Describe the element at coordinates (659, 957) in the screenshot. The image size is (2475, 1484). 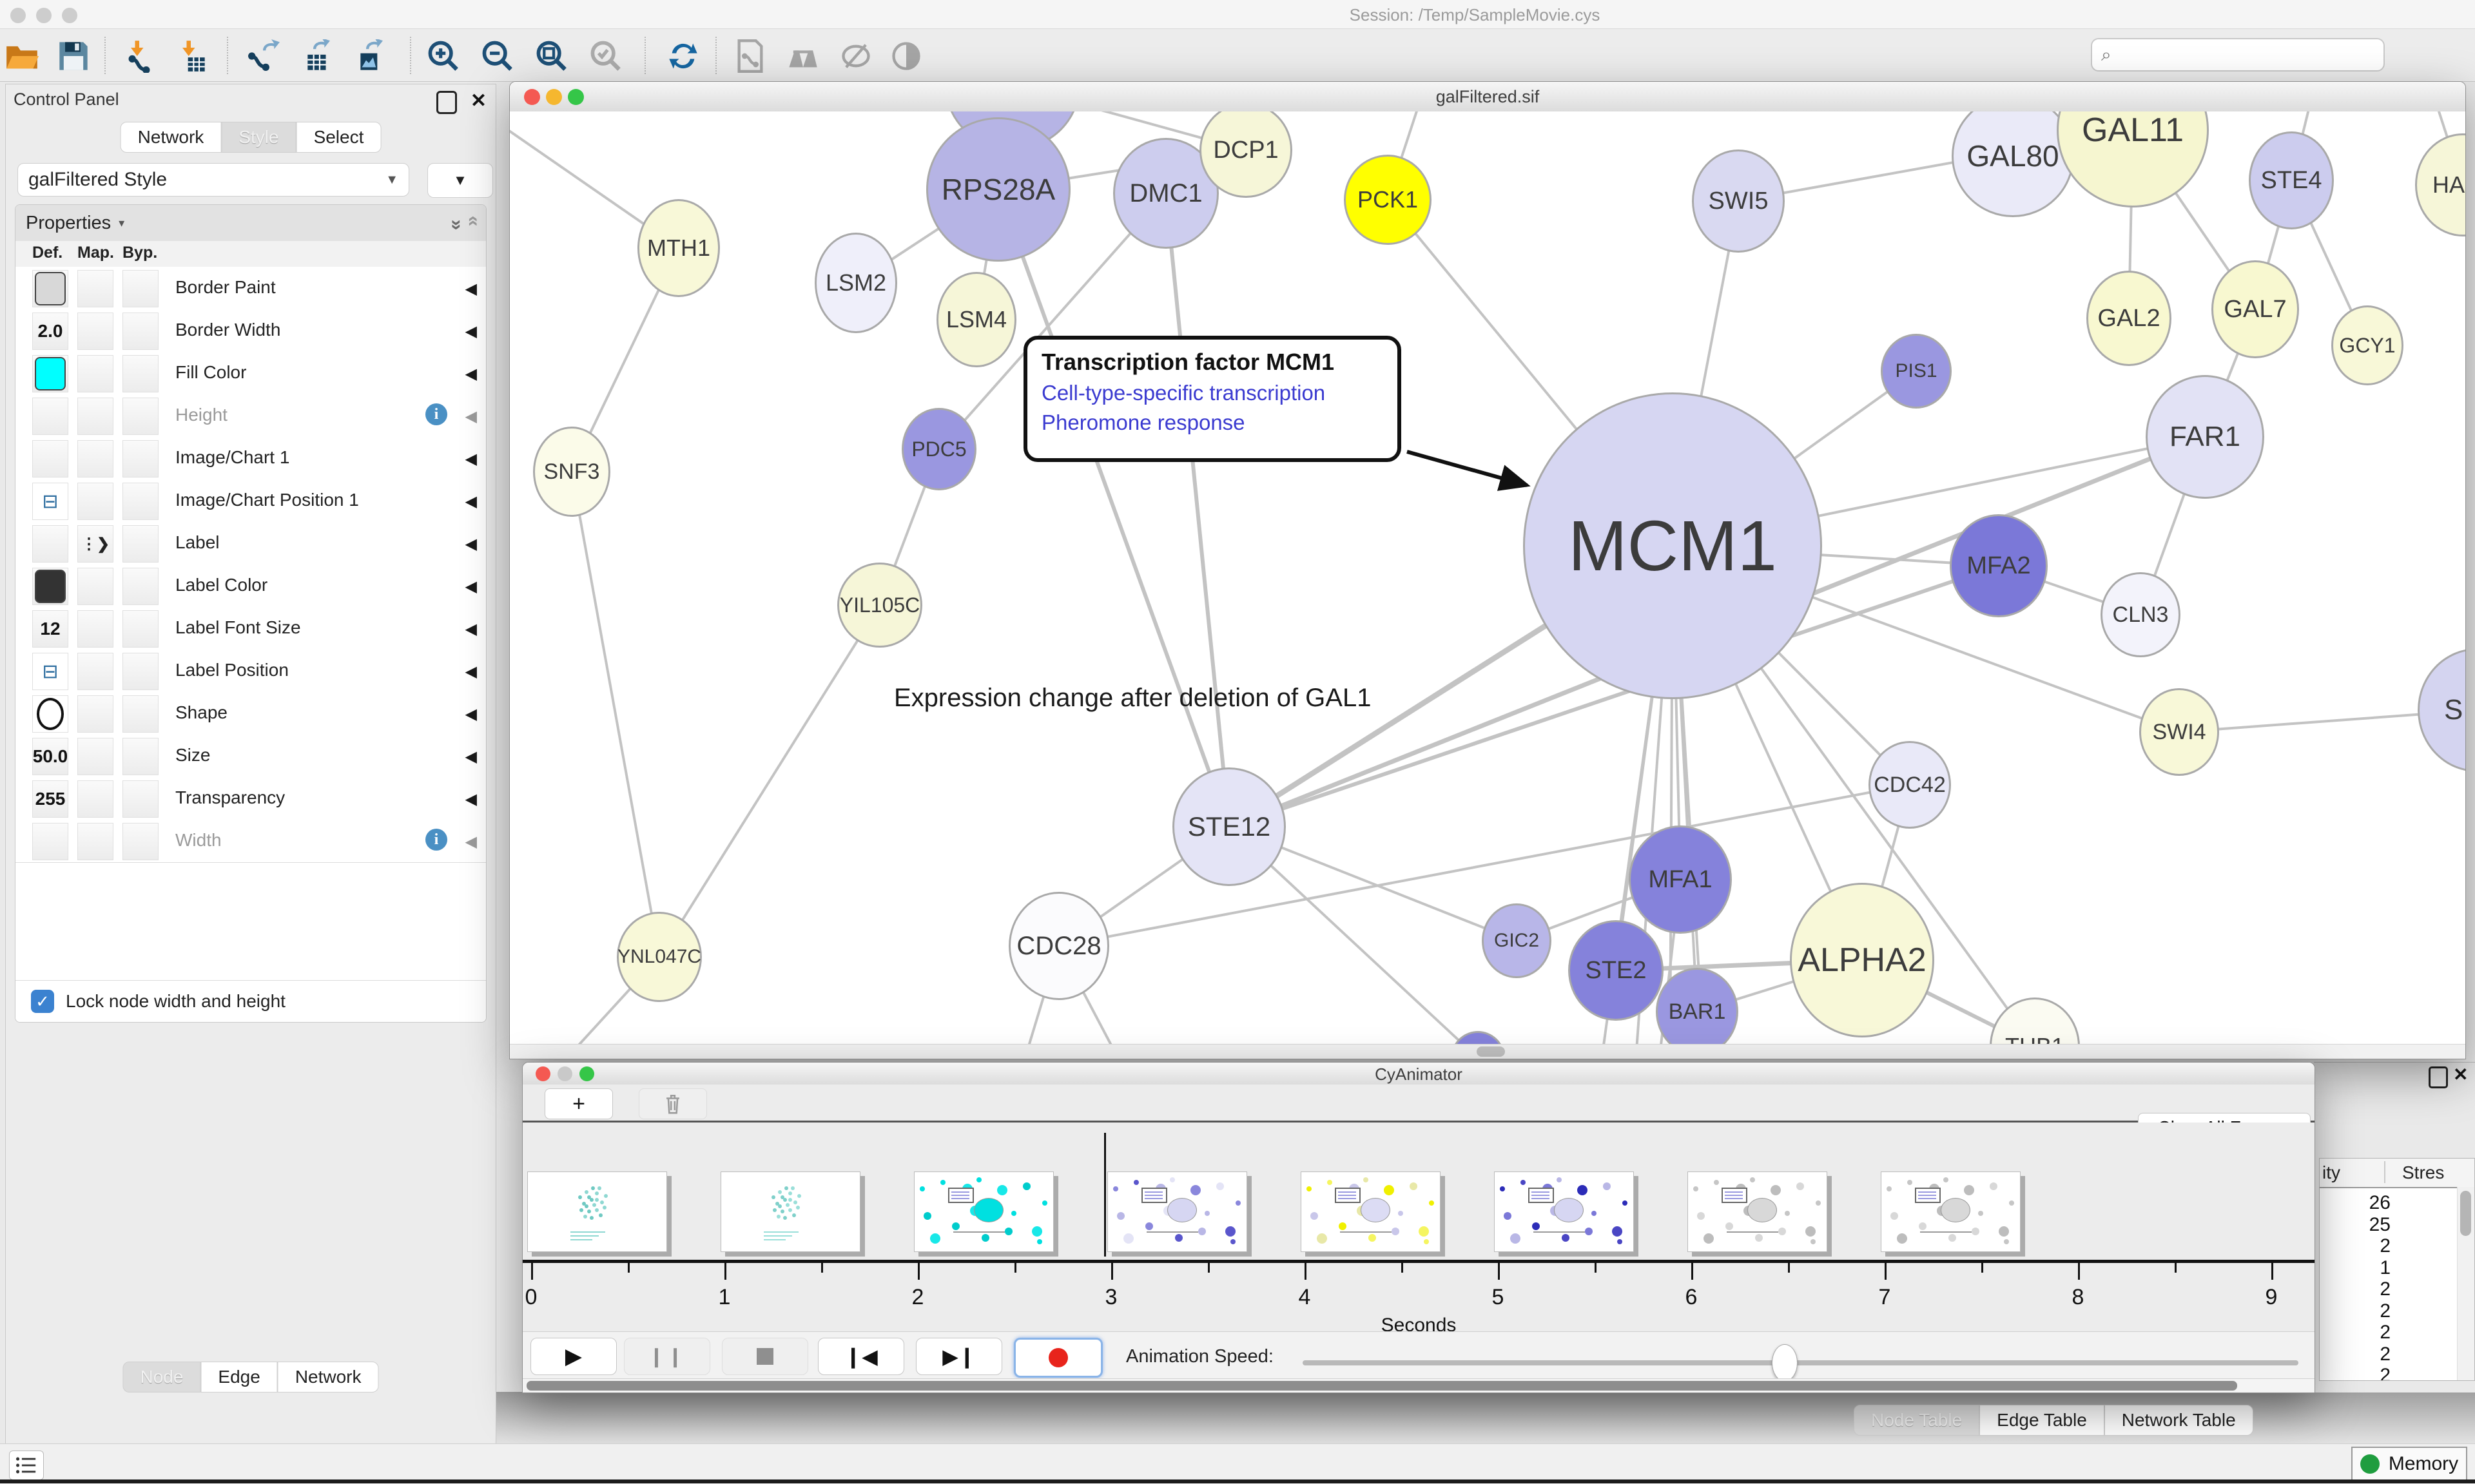
I see `network-node-ynl047c: YNL047C` at that location.